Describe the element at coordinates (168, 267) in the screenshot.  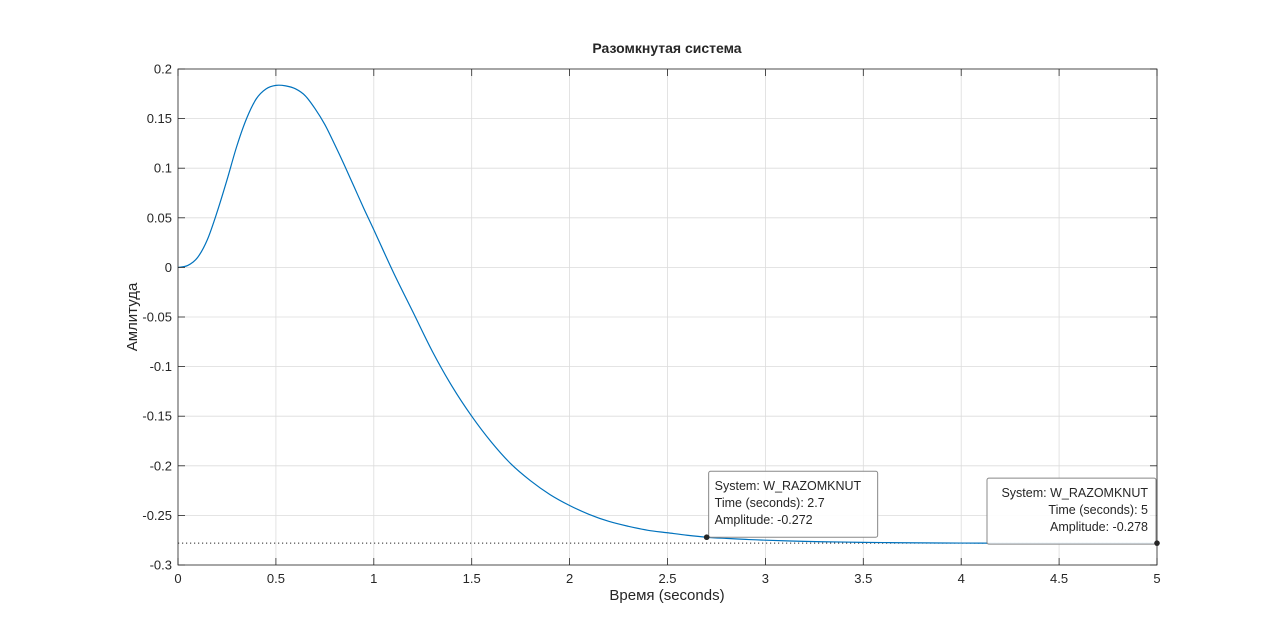
I see `y-tick-label: 0` at that location.